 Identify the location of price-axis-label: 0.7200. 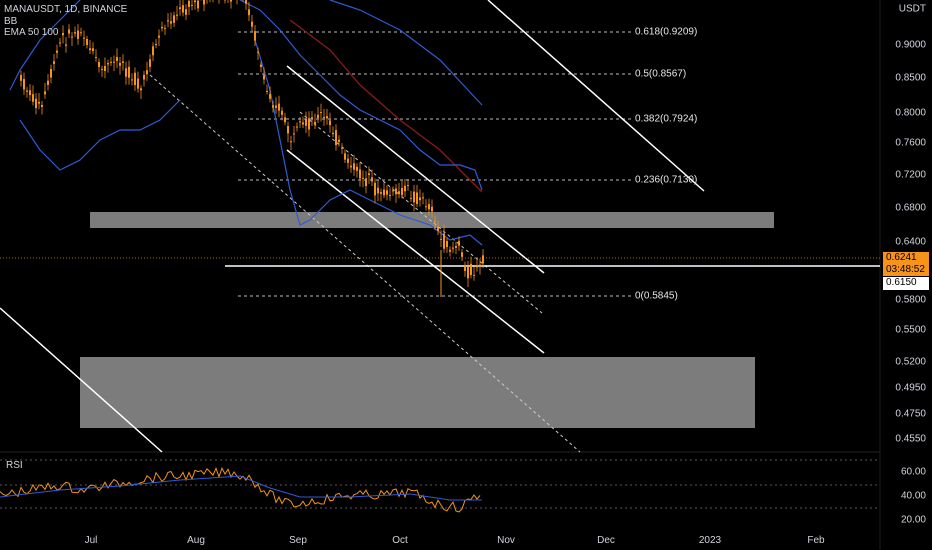
(910, 175).